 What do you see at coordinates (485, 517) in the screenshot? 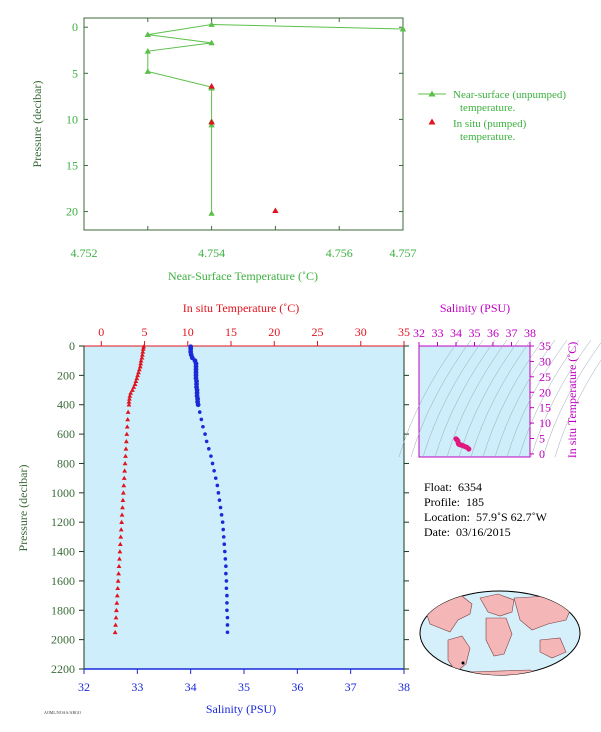
I see `location-row: Location: 57.9˚S 62.7˚W` at bounding box center [485, 517].